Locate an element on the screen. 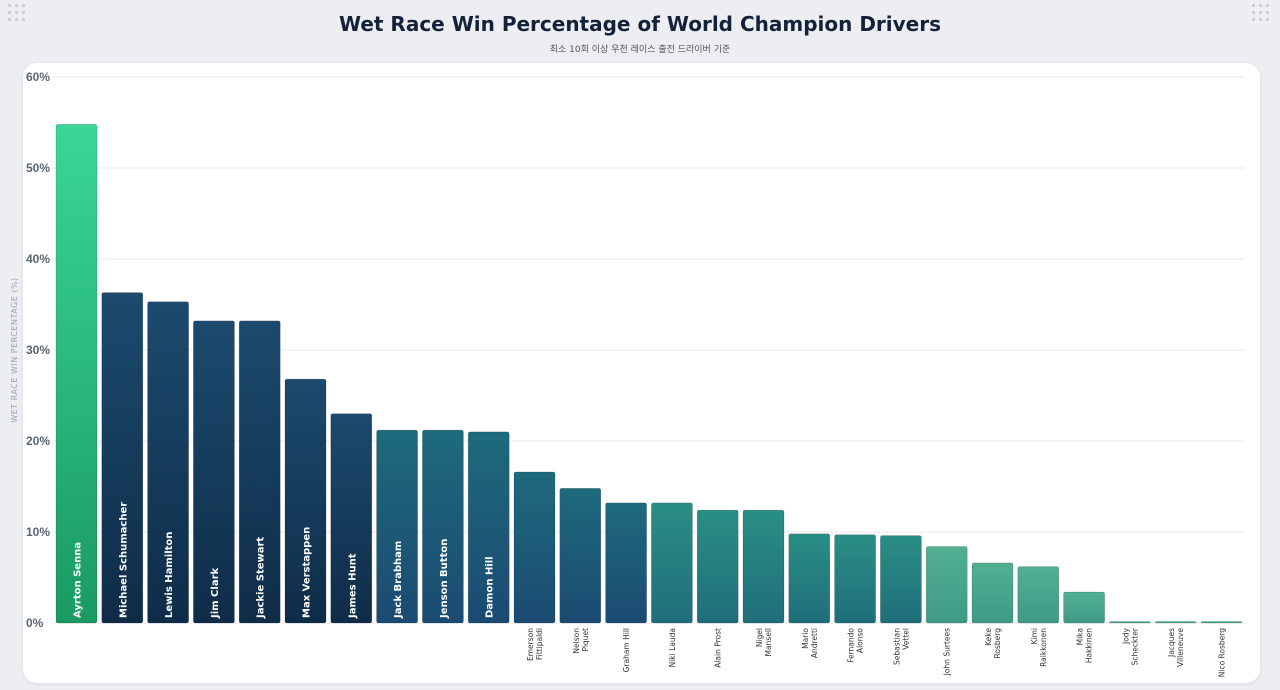 This screenshot has height=690, width=1280. y-tick-label: 20% is located at coordinates (38, 441).